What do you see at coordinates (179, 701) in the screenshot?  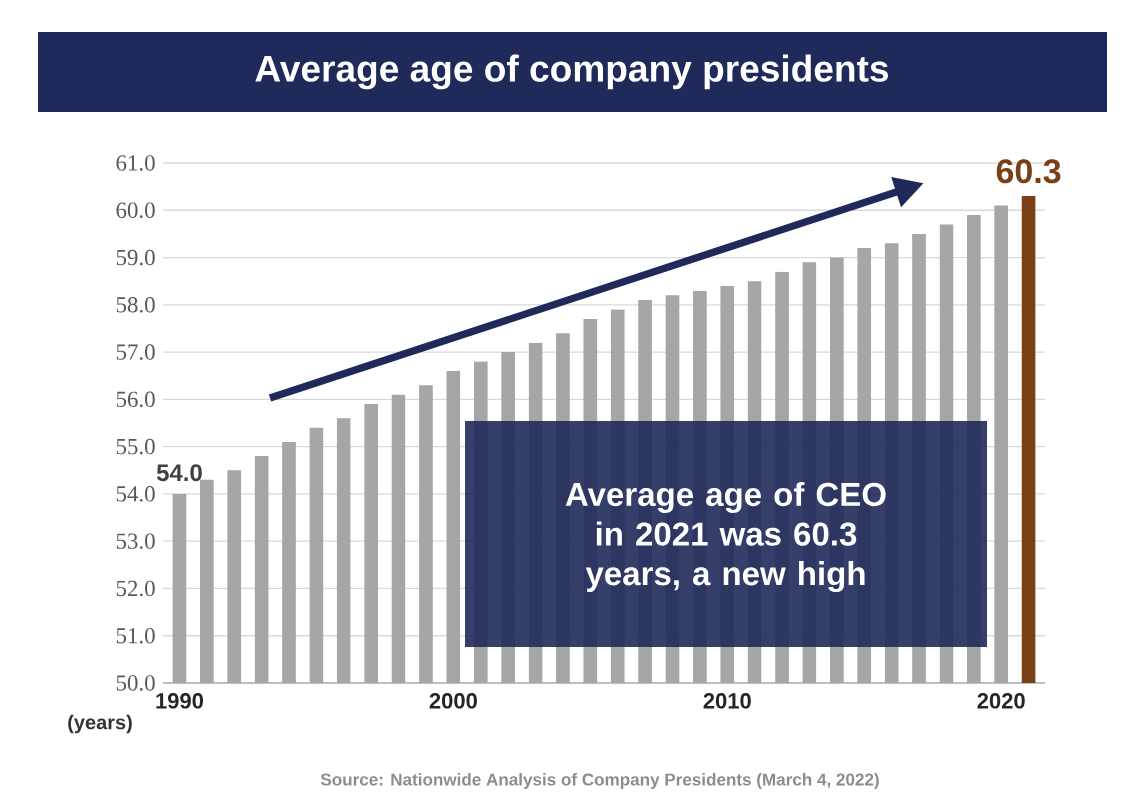 I see `x-tick-label: 1990` at bounding box center [179, 701].